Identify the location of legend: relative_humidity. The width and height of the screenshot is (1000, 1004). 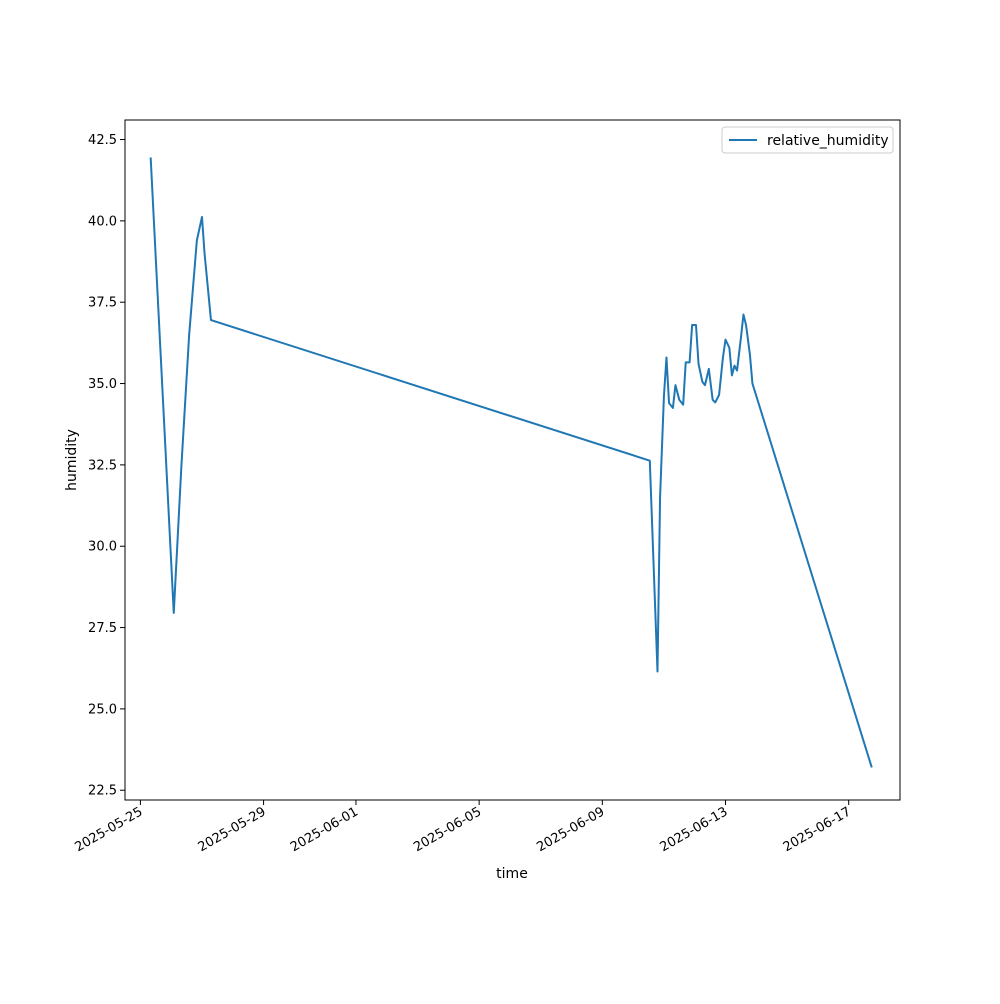
(807, 140).